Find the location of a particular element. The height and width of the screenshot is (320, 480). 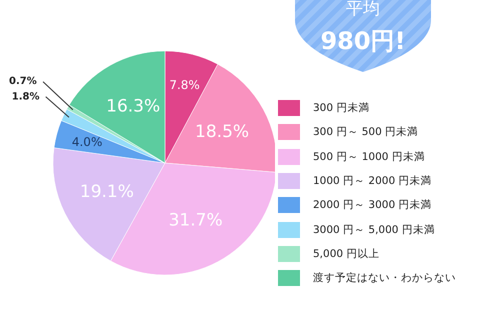

data-label: 4.0% is located at coordinates (87, 142).